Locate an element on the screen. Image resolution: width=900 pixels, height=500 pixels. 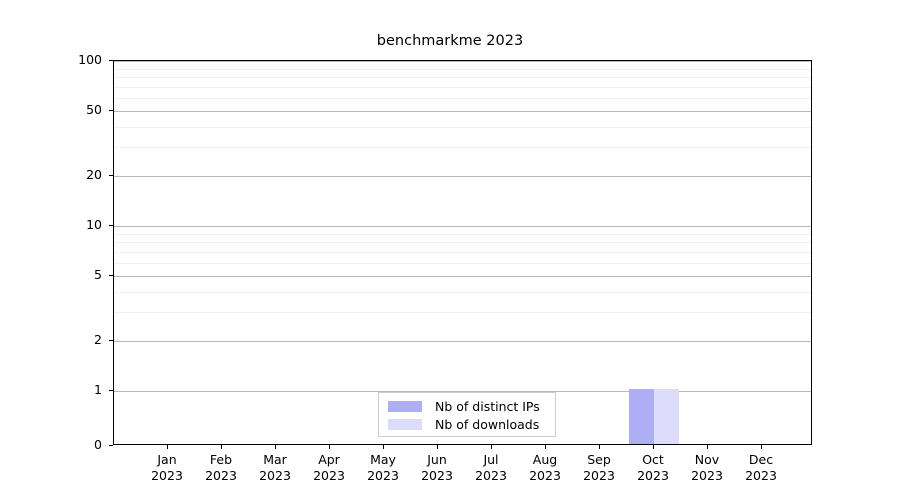
x-tick-label: May 2023 is located at coordinates (383, 468).